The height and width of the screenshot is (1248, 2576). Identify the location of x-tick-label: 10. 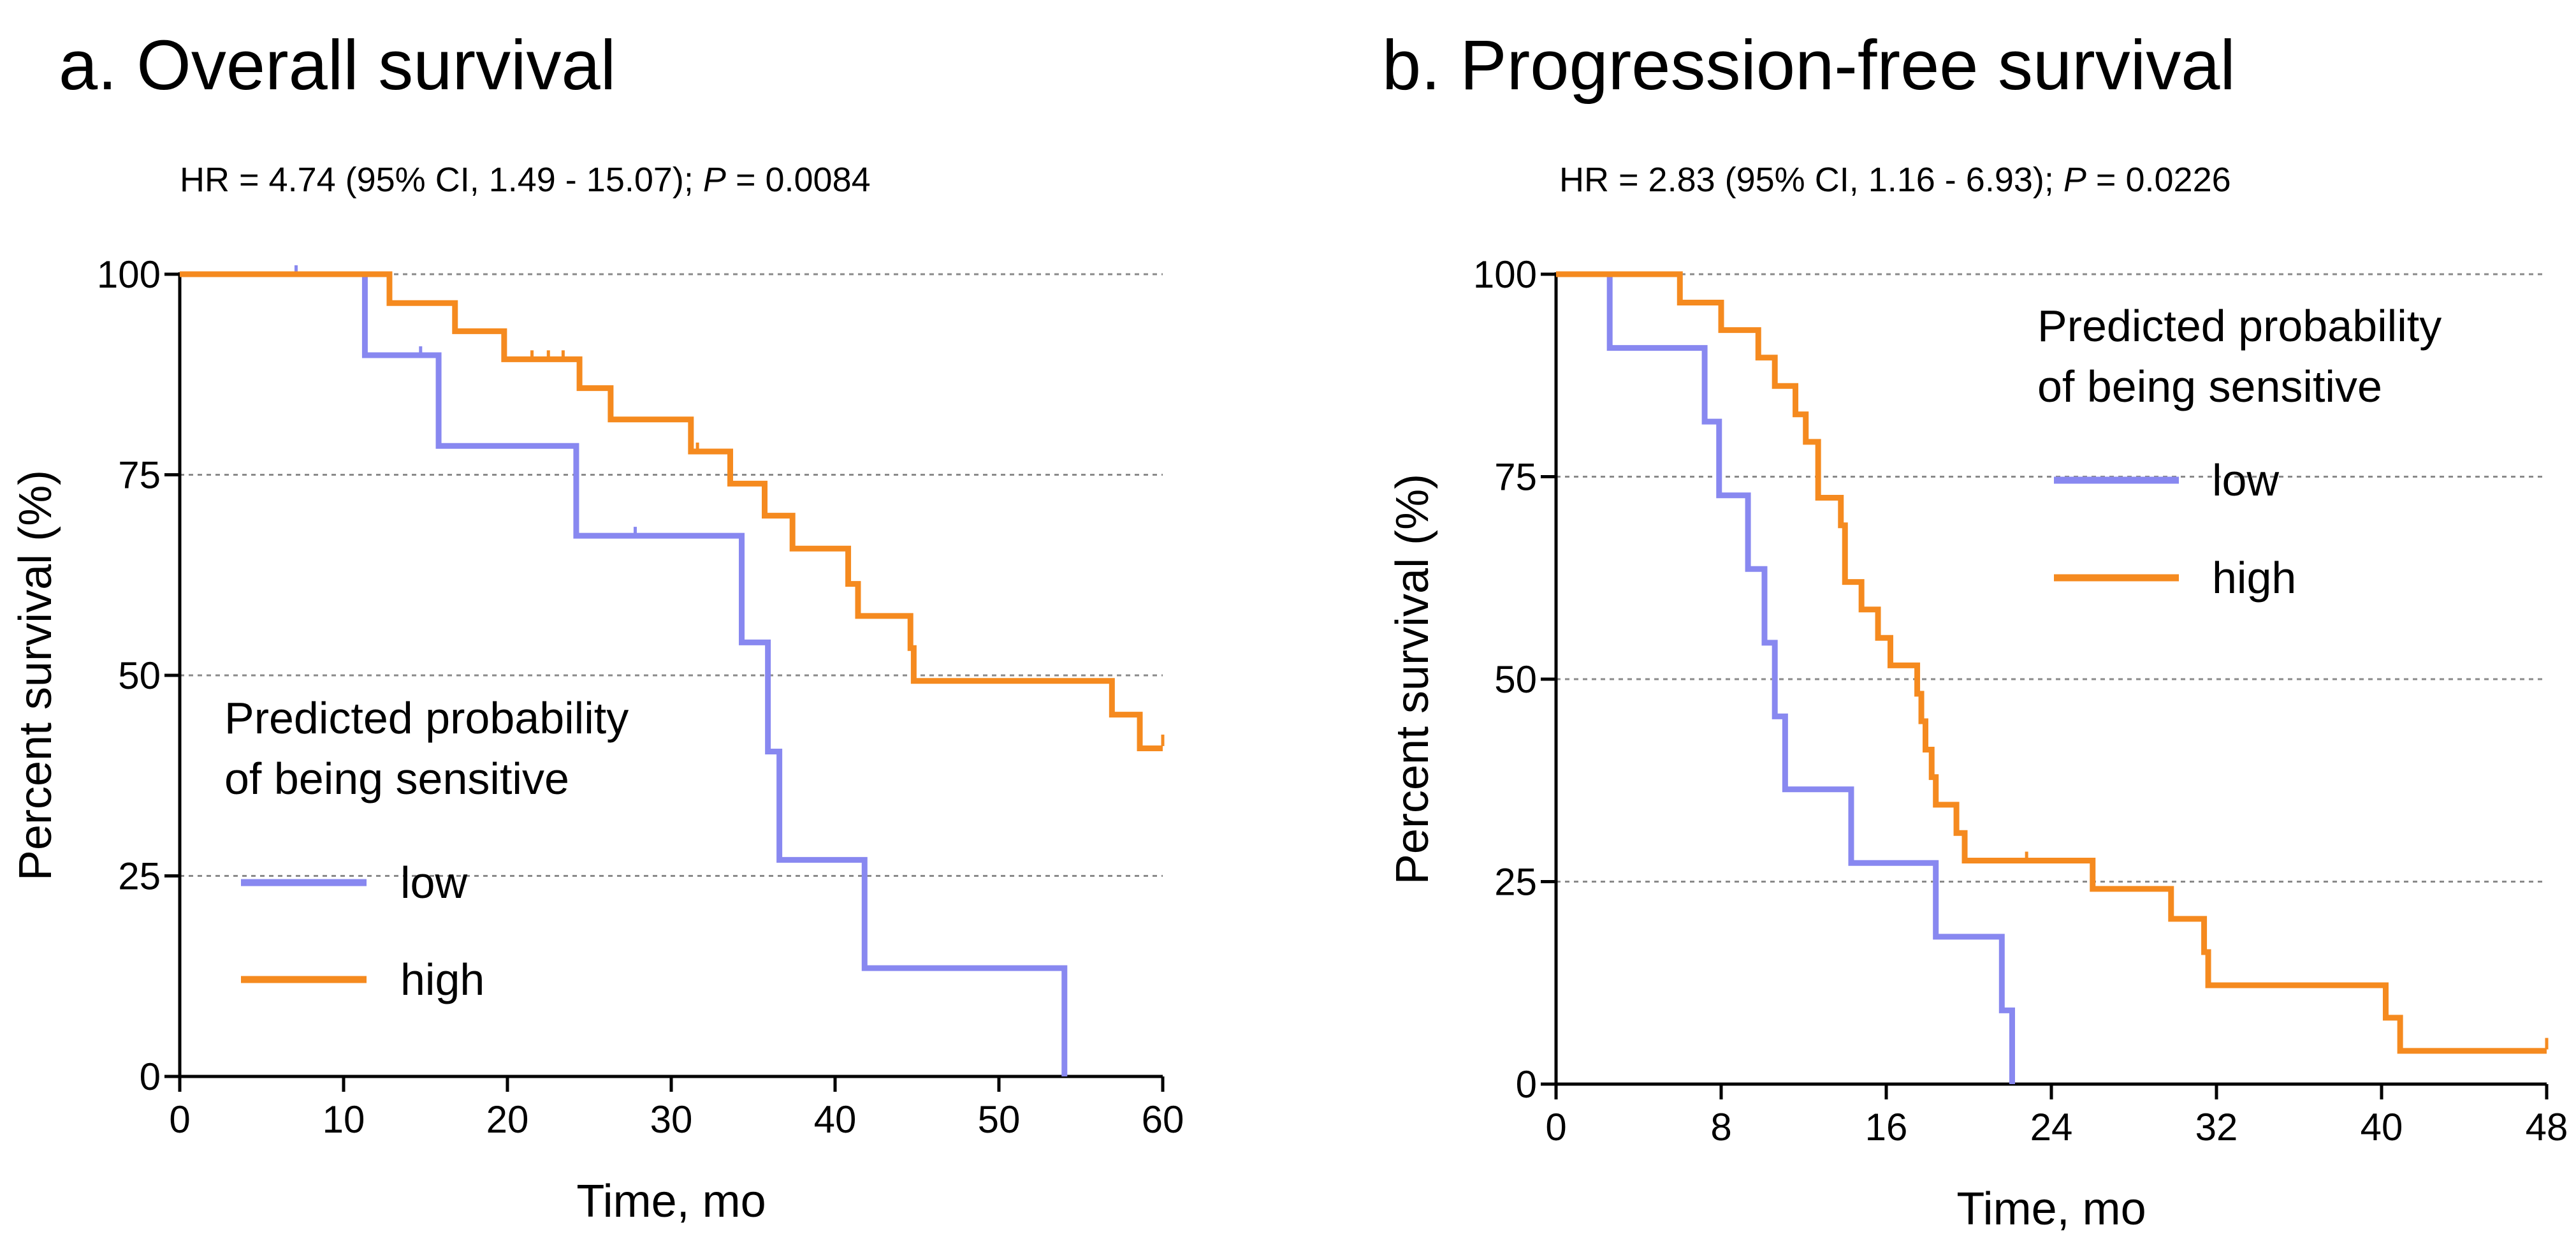
(344, 1119).